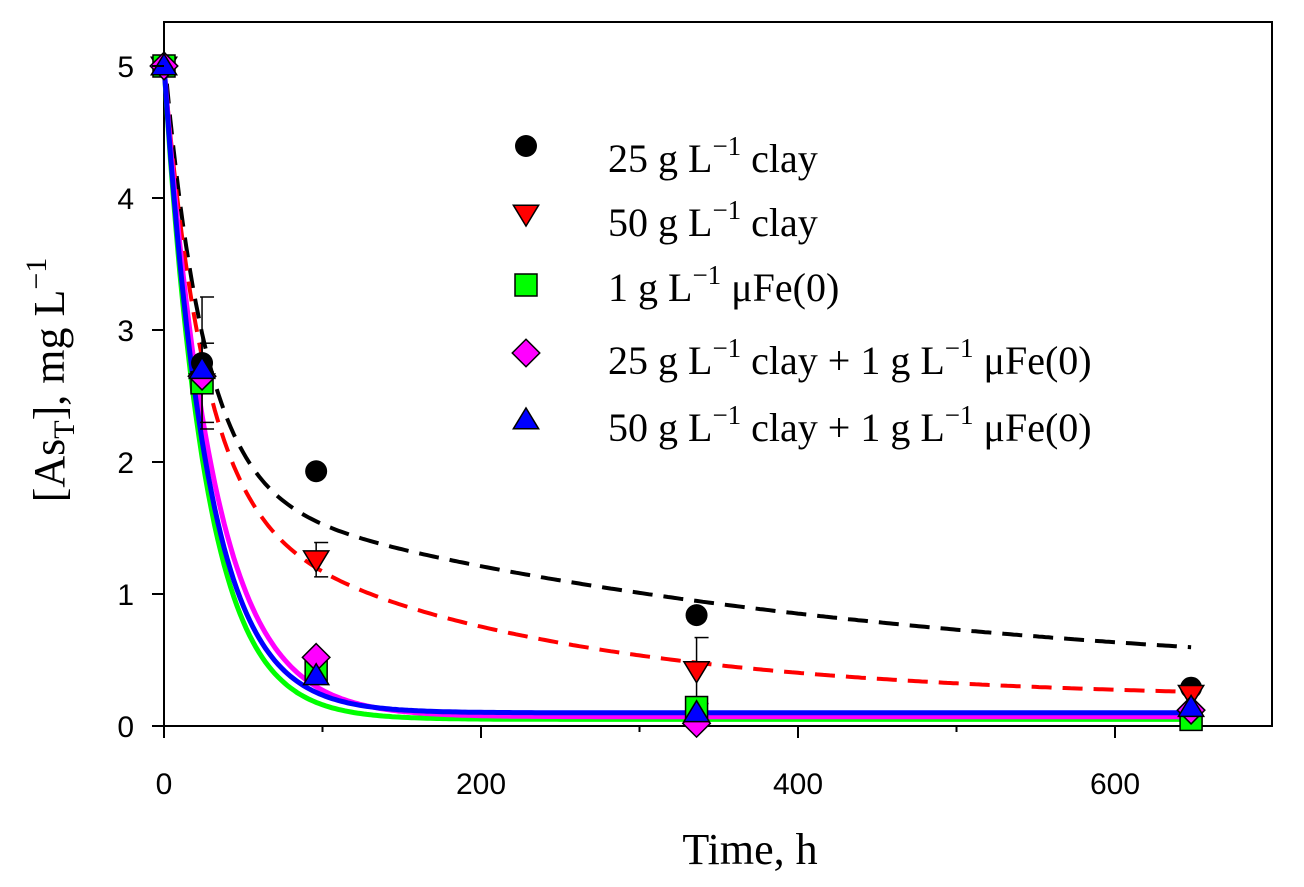 Image resolution: width=1304 pixels, height=887 pixels. What do you see at coordinates (125, 67) in the screenshot?
I see `y-tick-label: 5` at bounding box center [125, 67].